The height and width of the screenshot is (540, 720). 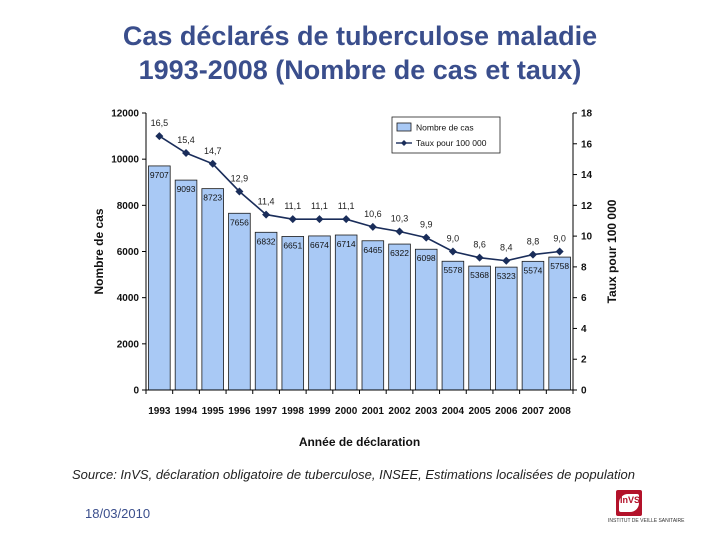 What do you see at coordinates (584, 267) in the screenshot?
I see `right-tick-label: 8` at bounding box center [584, 267].